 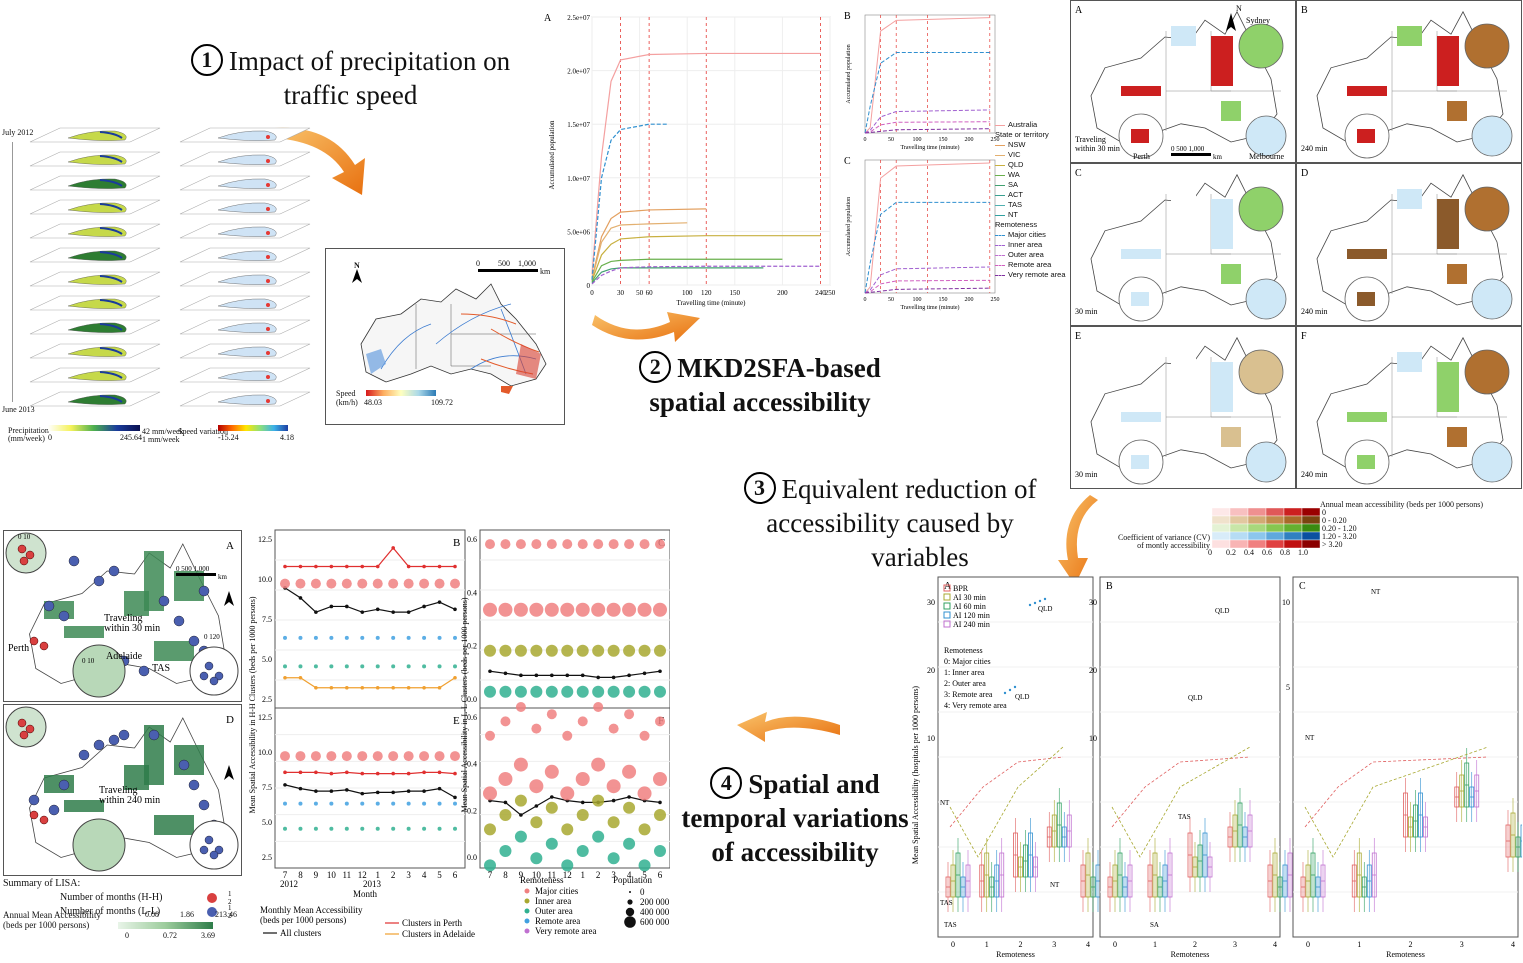 I want to click on x-tick: 240, so click(x=820, y=293).